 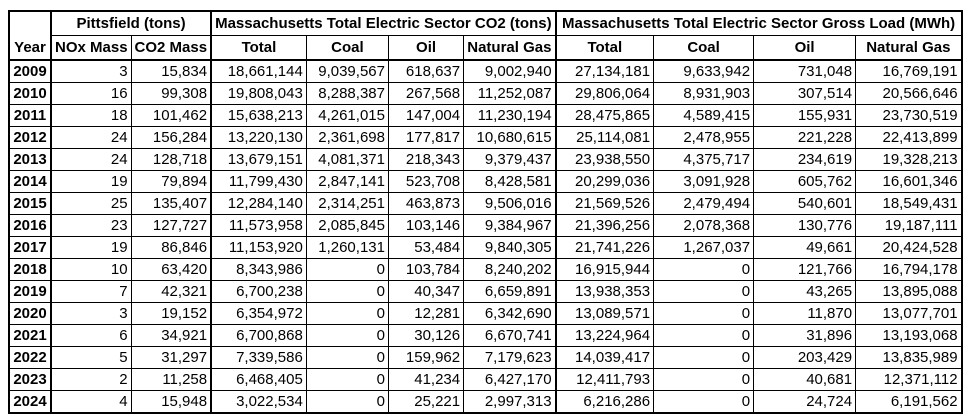 I want to click on value-cell: 11,870, so click(x=805, y=313).